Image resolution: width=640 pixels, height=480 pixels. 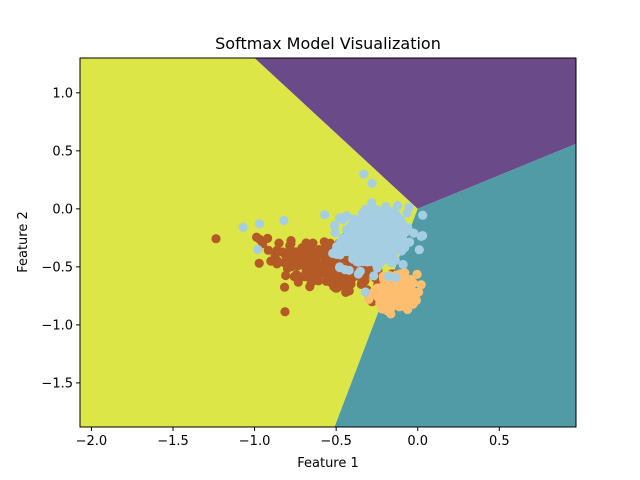 I want to click on chart-title: Softmax Model Visualization, so click(x=328, y=43).